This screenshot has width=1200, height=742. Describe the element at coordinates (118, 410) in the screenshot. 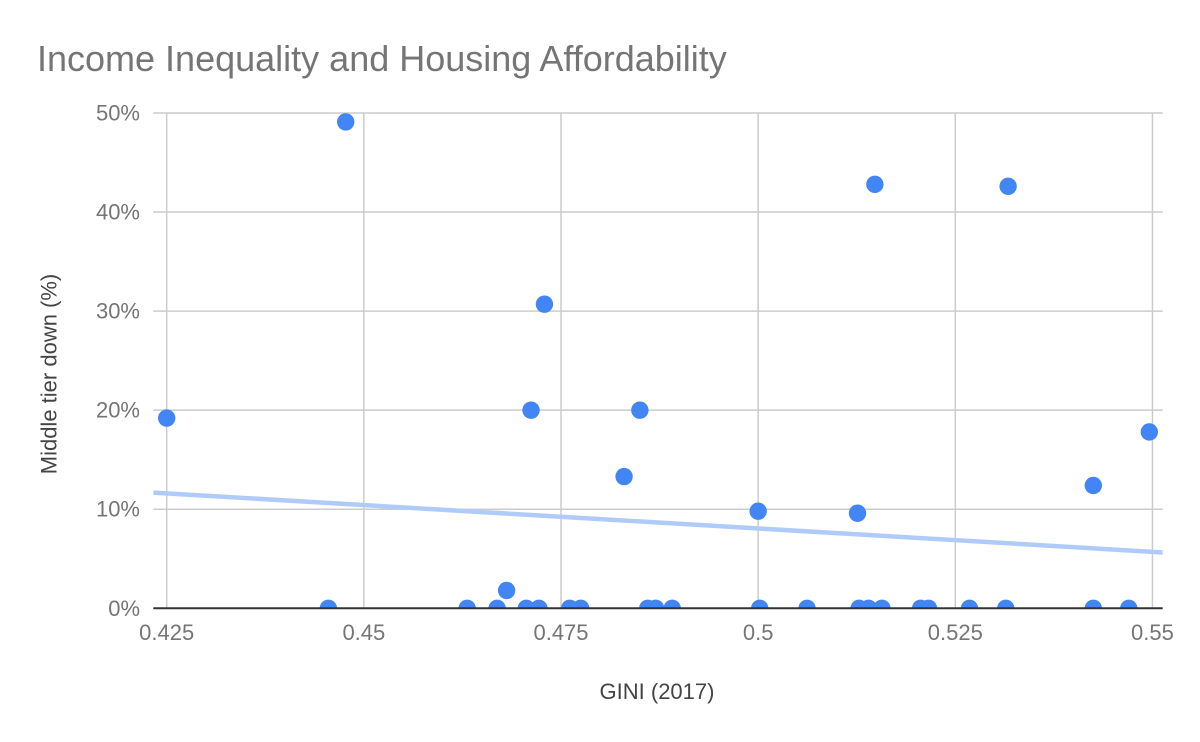

I see `y-tick-label: 20%` at that location.